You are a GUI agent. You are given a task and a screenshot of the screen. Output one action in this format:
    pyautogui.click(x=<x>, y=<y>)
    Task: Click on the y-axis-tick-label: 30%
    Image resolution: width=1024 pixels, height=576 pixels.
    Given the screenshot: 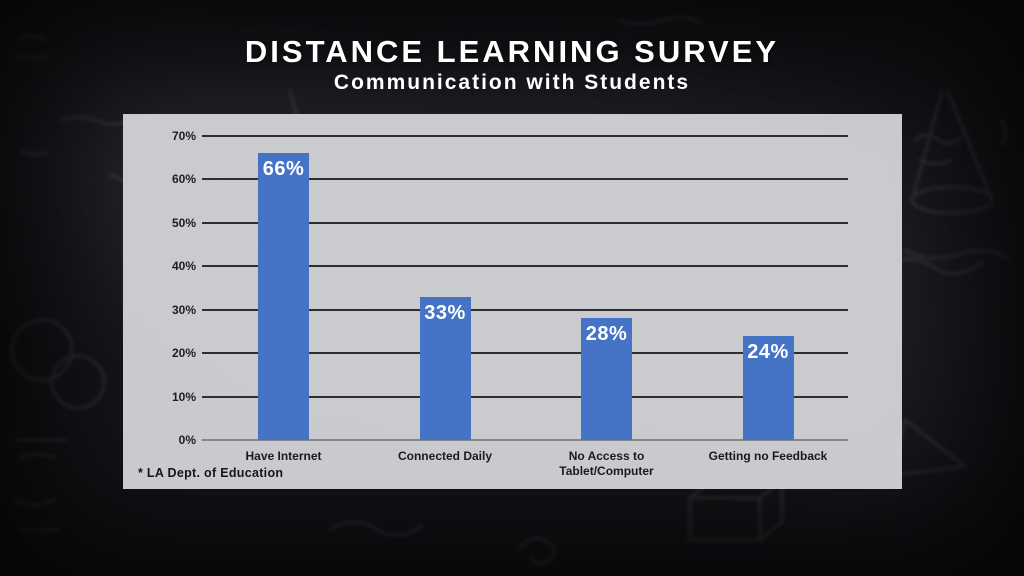 What is the action you would take?
    pyautogui.click(x=183, y=309)
    